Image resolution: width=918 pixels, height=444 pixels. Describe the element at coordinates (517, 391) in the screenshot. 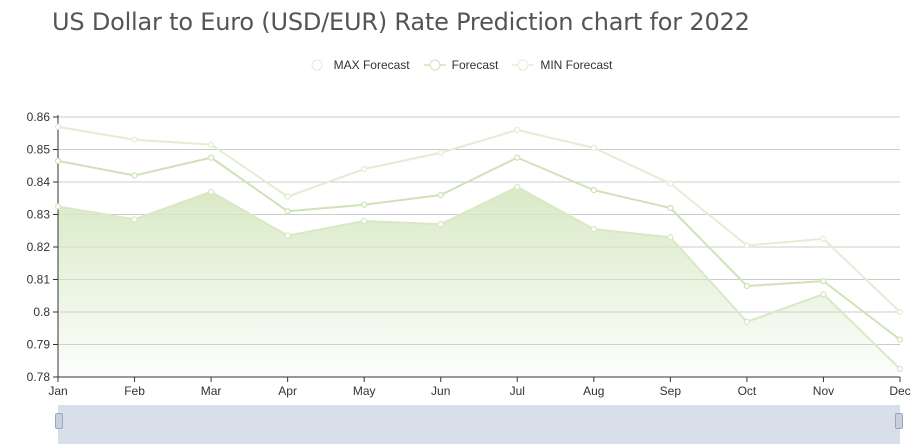

I see `x-tick-label: Jul` at that location.